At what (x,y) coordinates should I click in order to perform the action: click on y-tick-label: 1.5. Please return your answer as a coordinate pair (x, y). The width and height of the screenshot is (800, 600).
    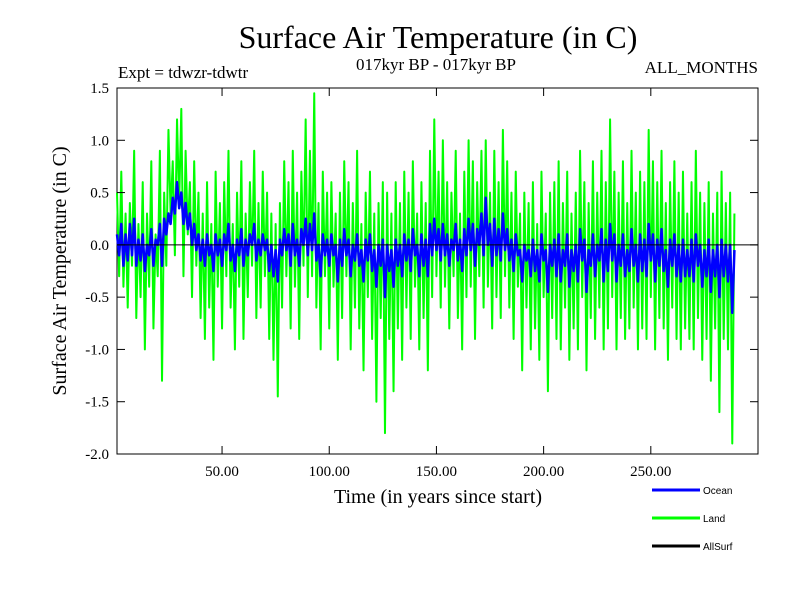
    Looking at the image, I should click on (99, 89).